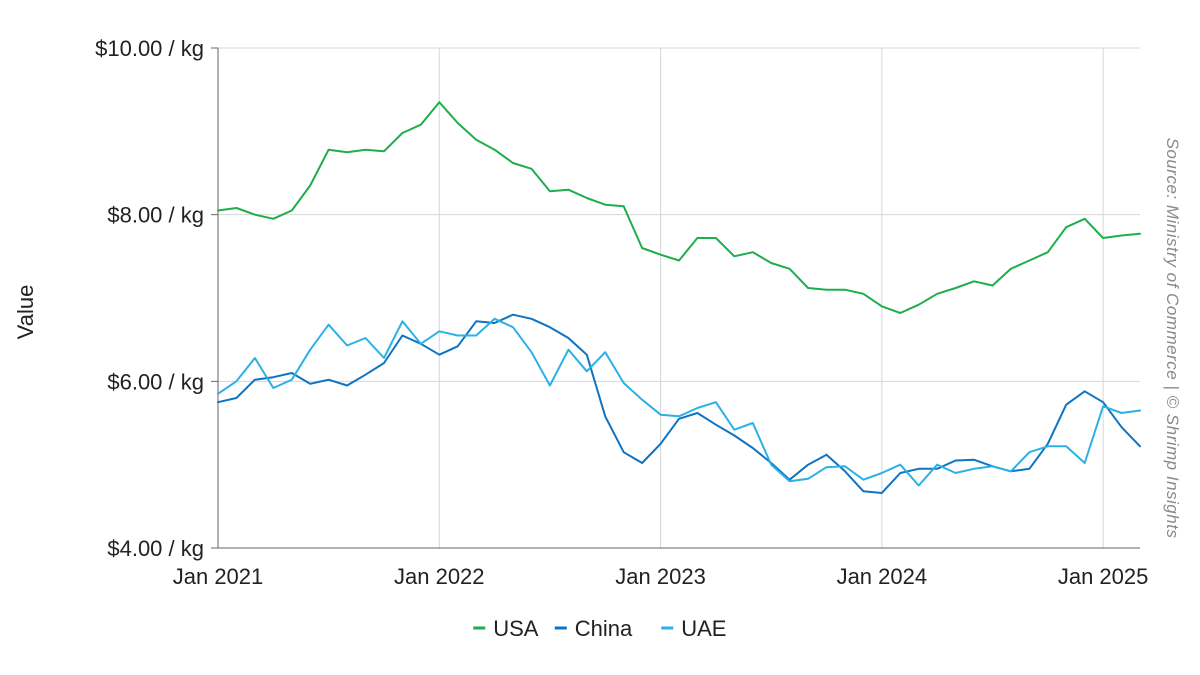 This screenshot has width=1200, height=675. What do you see at coordinates (516, 628) in the screenshot?
I see `legend-label-usa: USA` at bounding box center [516, 628].